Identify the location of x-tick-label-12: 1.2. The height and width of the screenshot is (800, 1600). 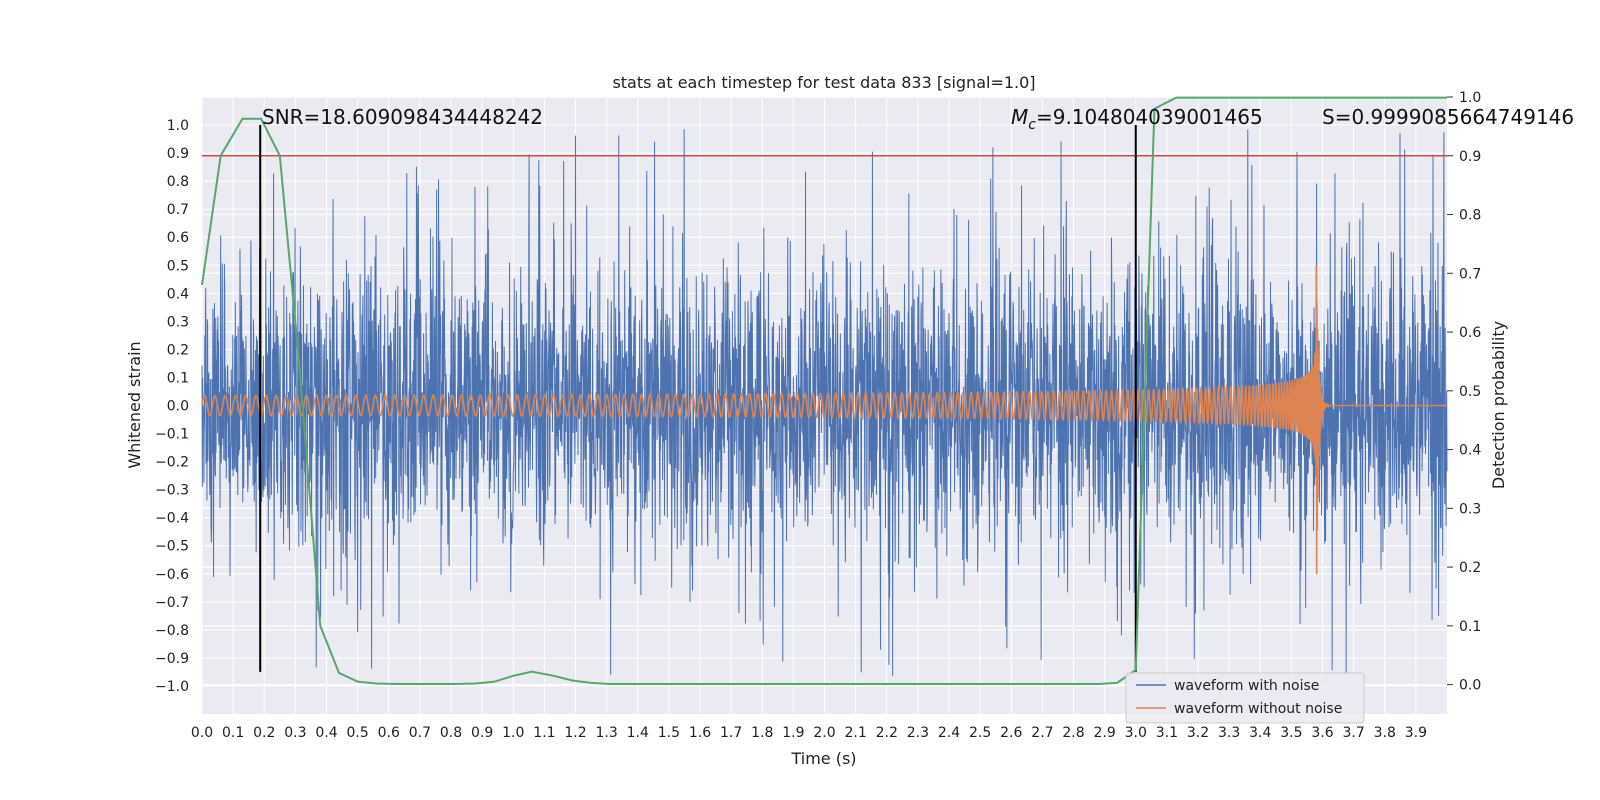
(575, 733).